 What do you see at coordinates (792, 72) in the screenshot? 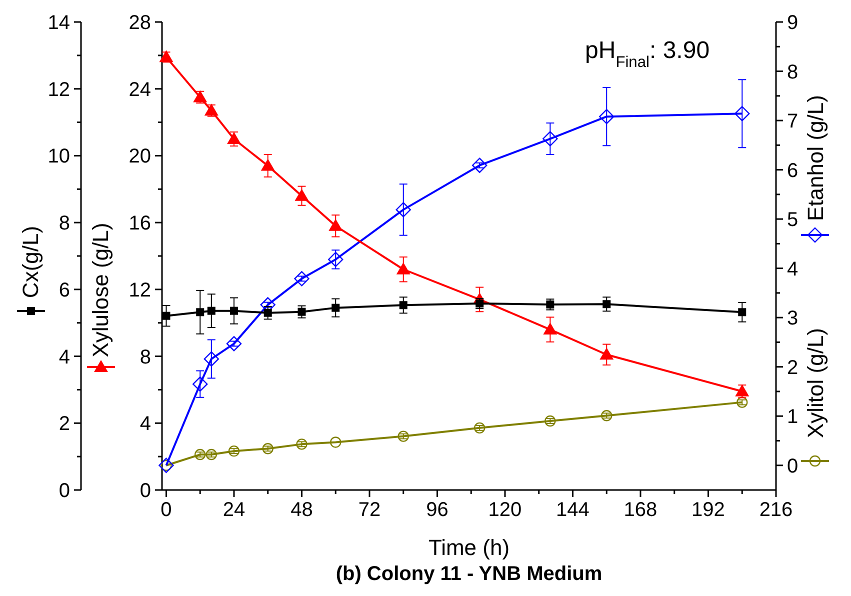
I see `y3-tick-label: 8` at bounding box center [792, 72].